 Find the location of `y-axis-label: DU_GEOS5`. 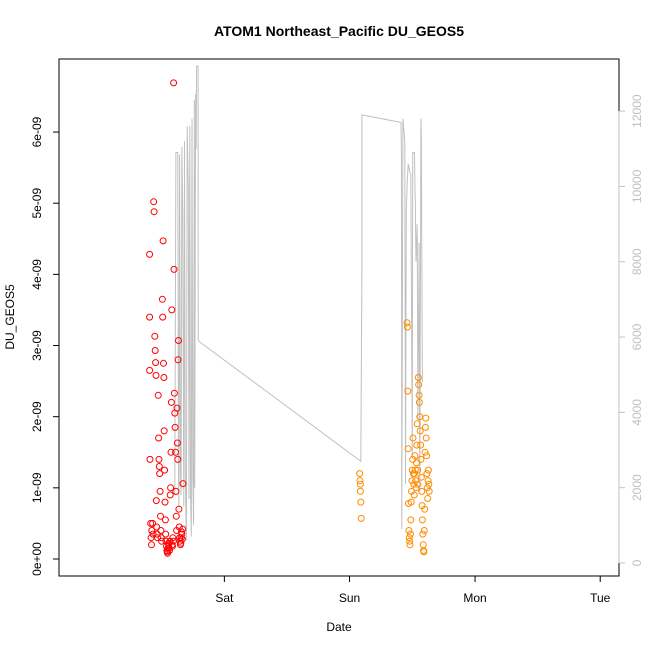

y-axis-label: DU_GEOS5 is located at coordinates (10, 317).